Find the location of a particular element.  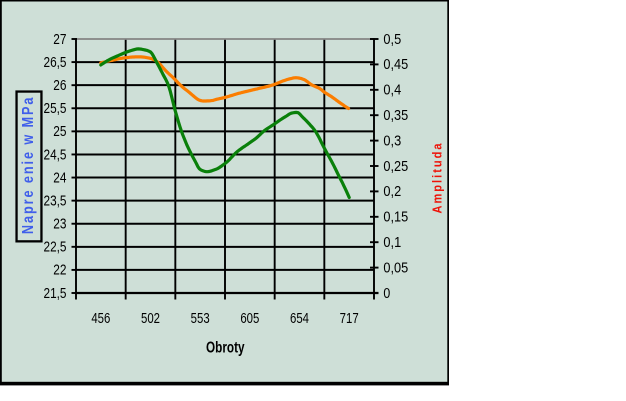

svg-text: 0,05 is located at coordinates (395, 268).